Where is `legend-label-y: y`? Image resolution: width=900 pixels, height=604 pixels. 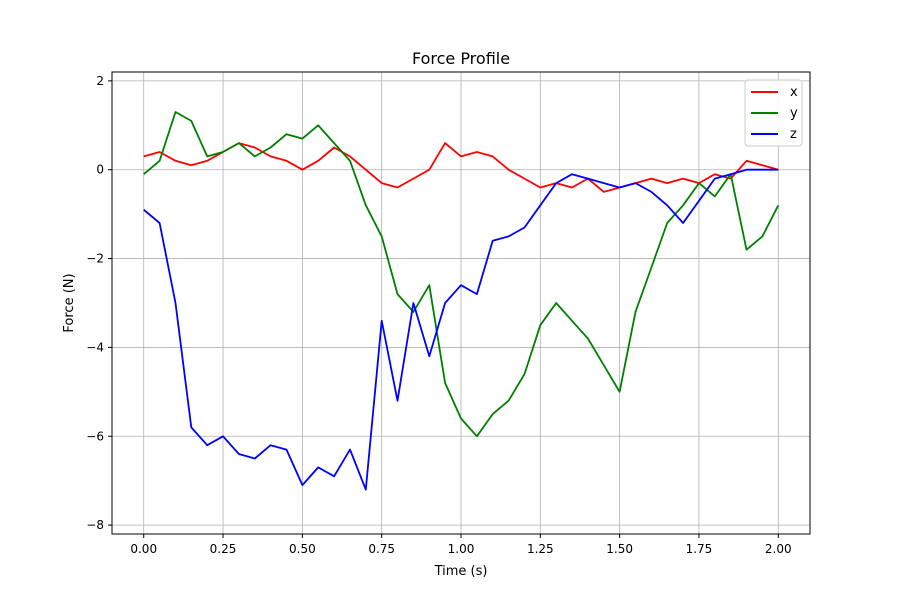 legend-label-y: y is located at coordinates (794, 113).